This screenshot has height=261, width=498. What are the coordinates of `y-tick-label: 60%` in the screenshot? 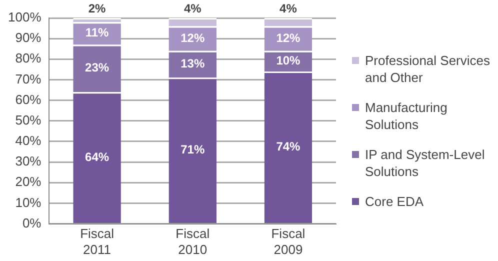 It's located at (28, 99).